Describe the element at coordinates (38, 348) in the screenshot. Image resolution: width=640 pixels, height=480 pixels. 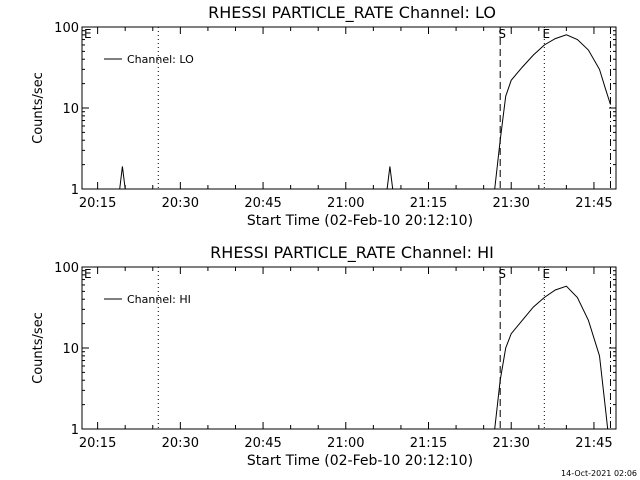
I see `y-axis-label-hi: Counts/sec` at that location.